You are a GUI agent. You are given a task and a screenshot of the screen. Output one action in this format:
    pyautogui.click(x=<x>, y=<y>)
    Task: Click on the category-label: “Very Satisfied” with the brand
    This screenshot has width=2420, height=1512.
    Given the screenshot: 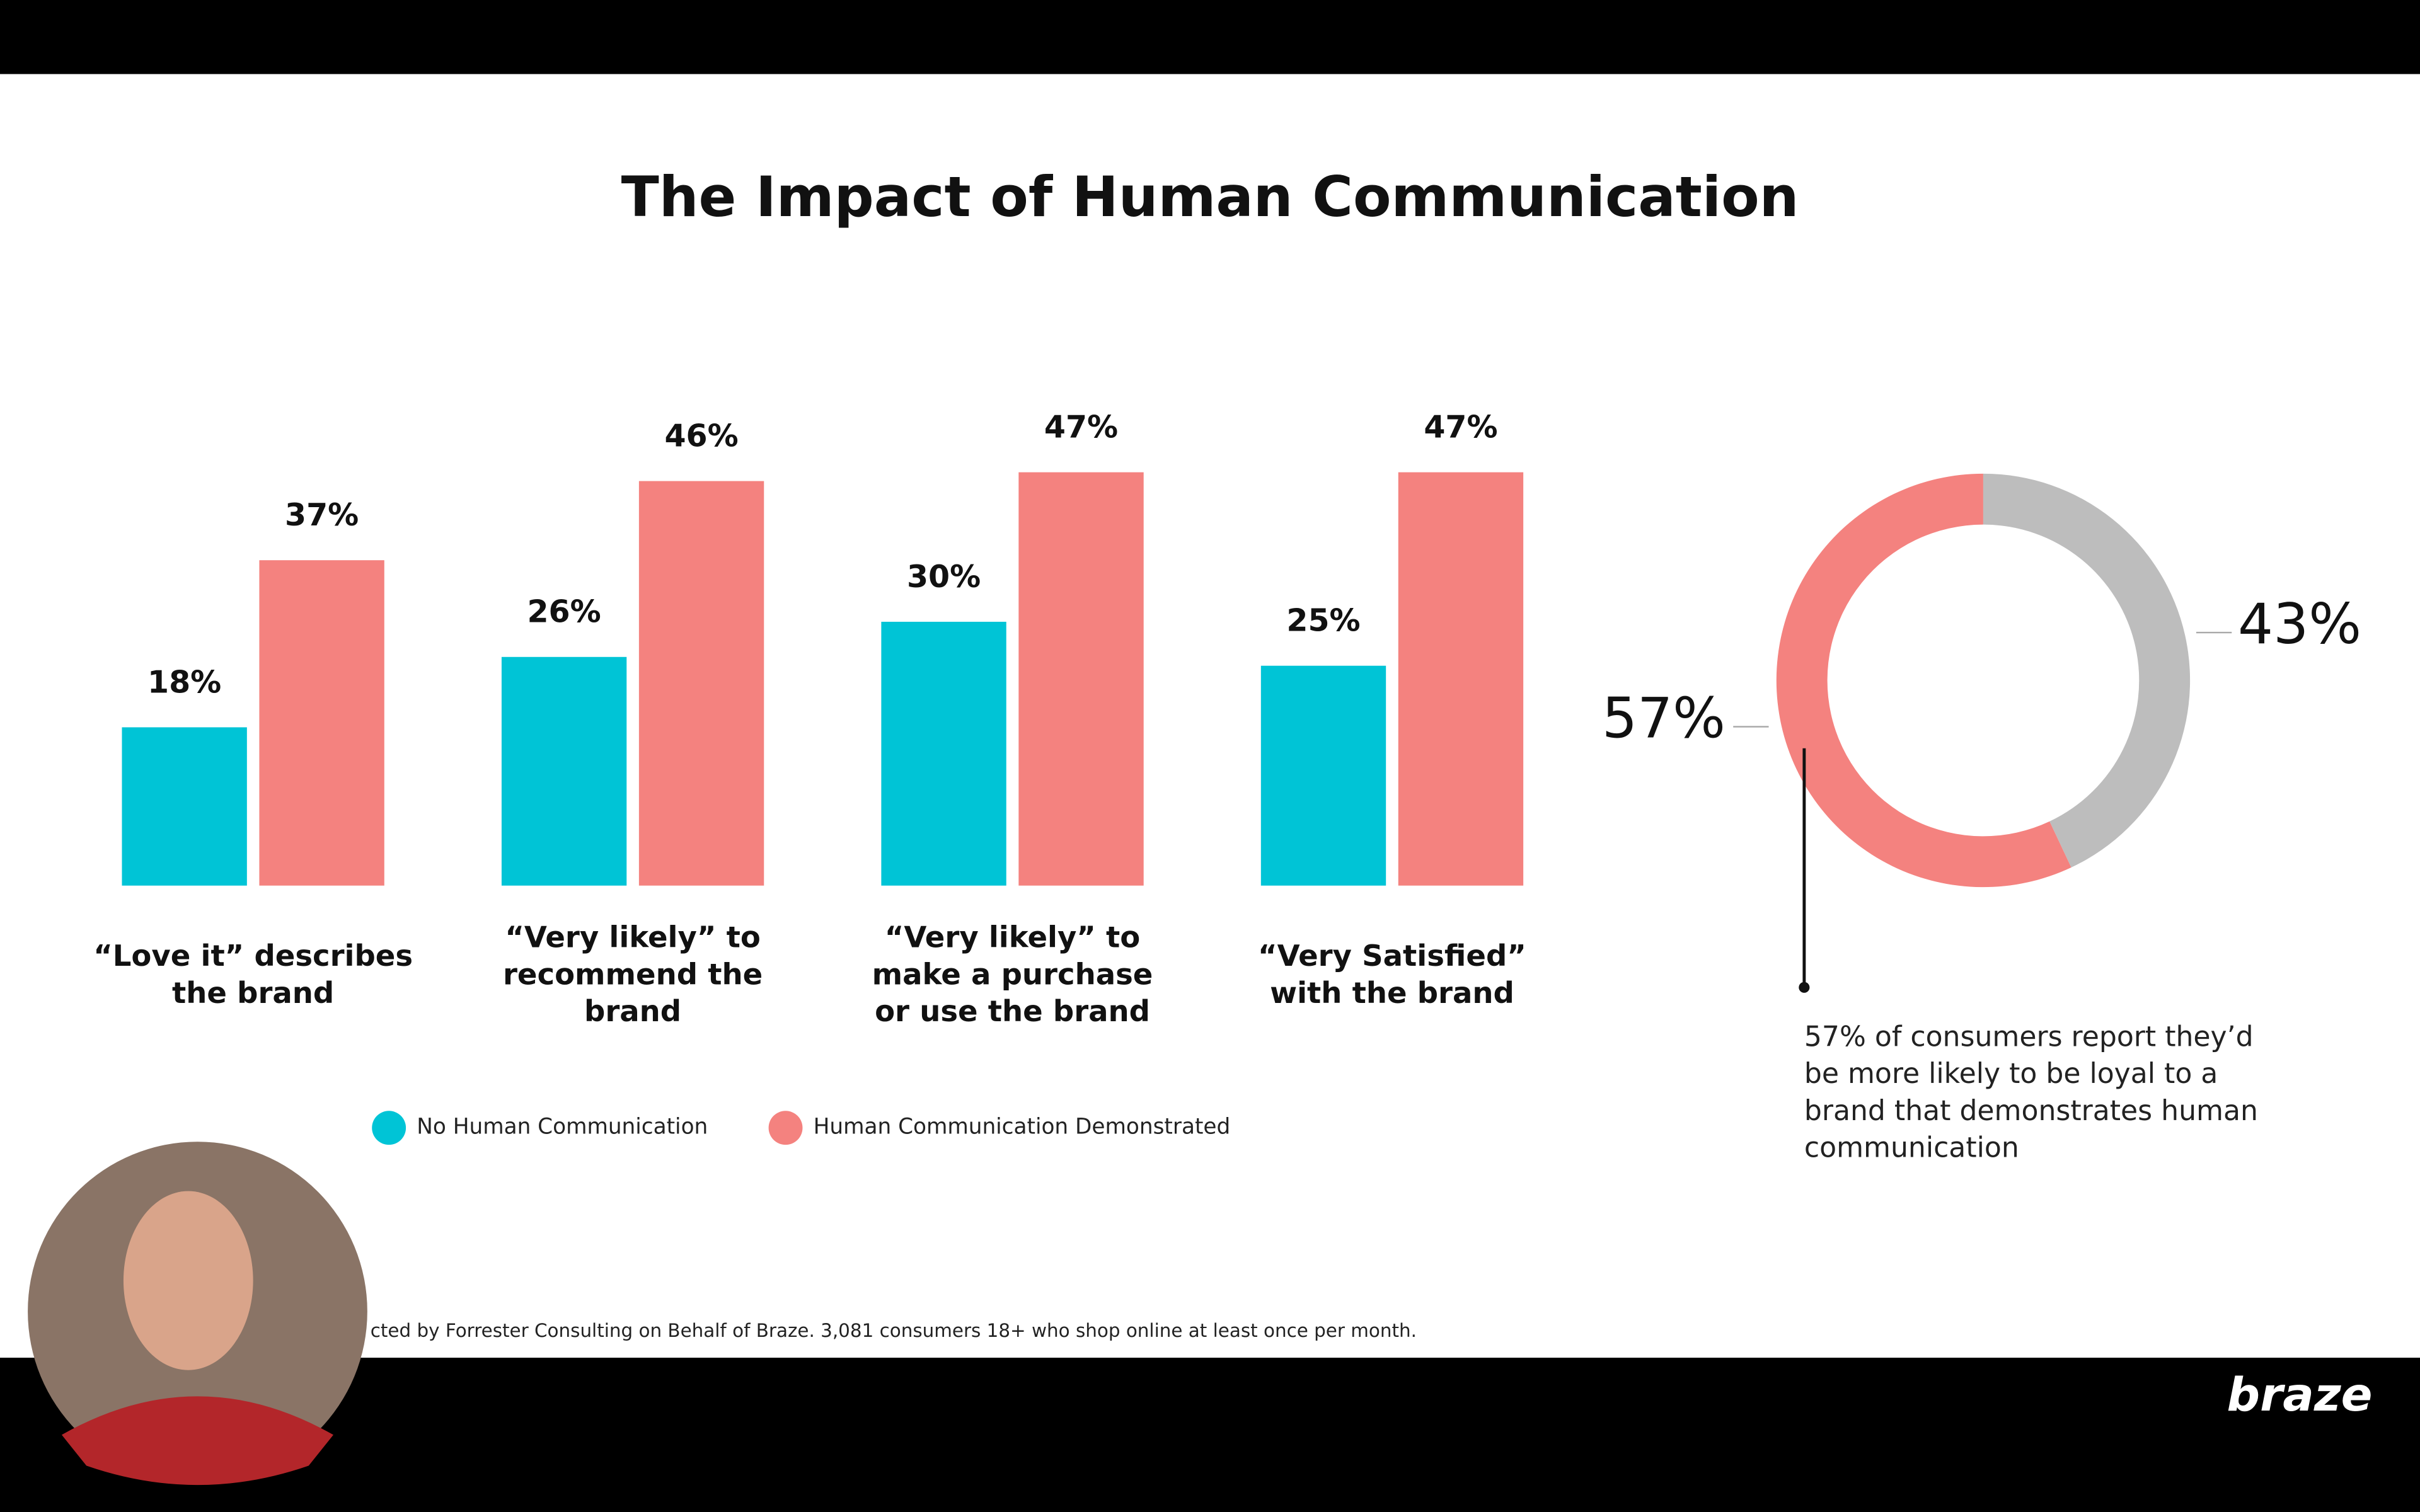 What is the action you would take?
    pyautogui.click(x=1392, y=975)
    